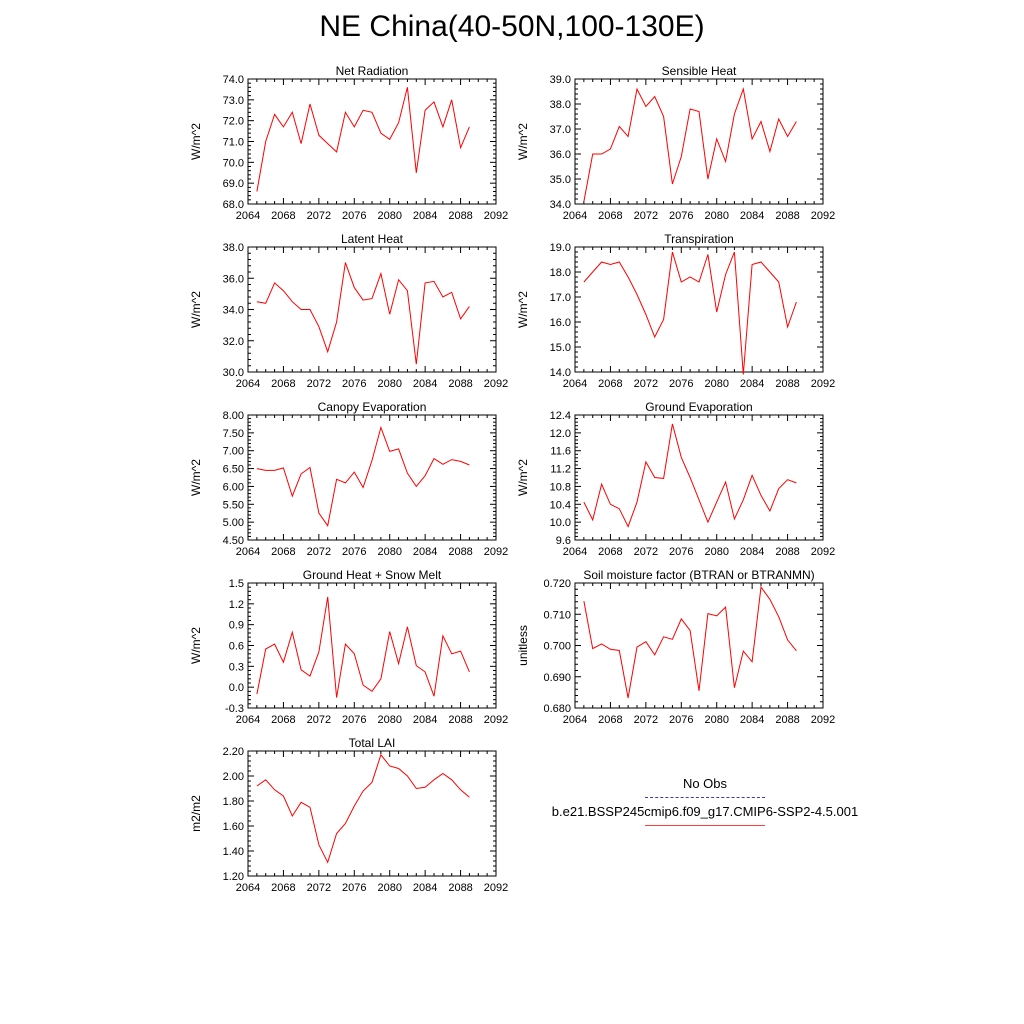 This screenshot has height=1024, width=1024. I want to click on y-tick-label: 11.2, so click(560, 470).